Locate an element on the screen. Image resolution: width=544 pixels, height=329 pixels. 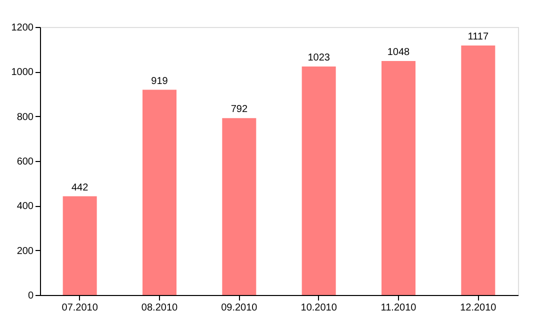
data-label: 919 is located at coordinates (159, 81).